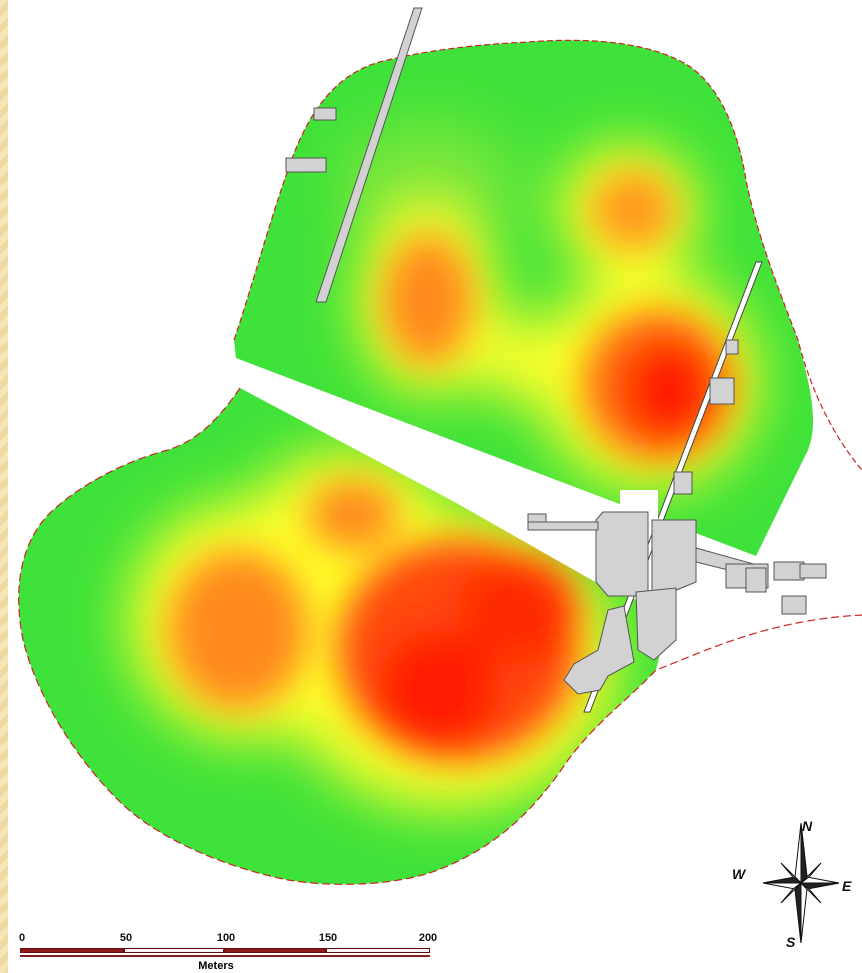  I want to click on compass-east-label: E, so click(847, 886).